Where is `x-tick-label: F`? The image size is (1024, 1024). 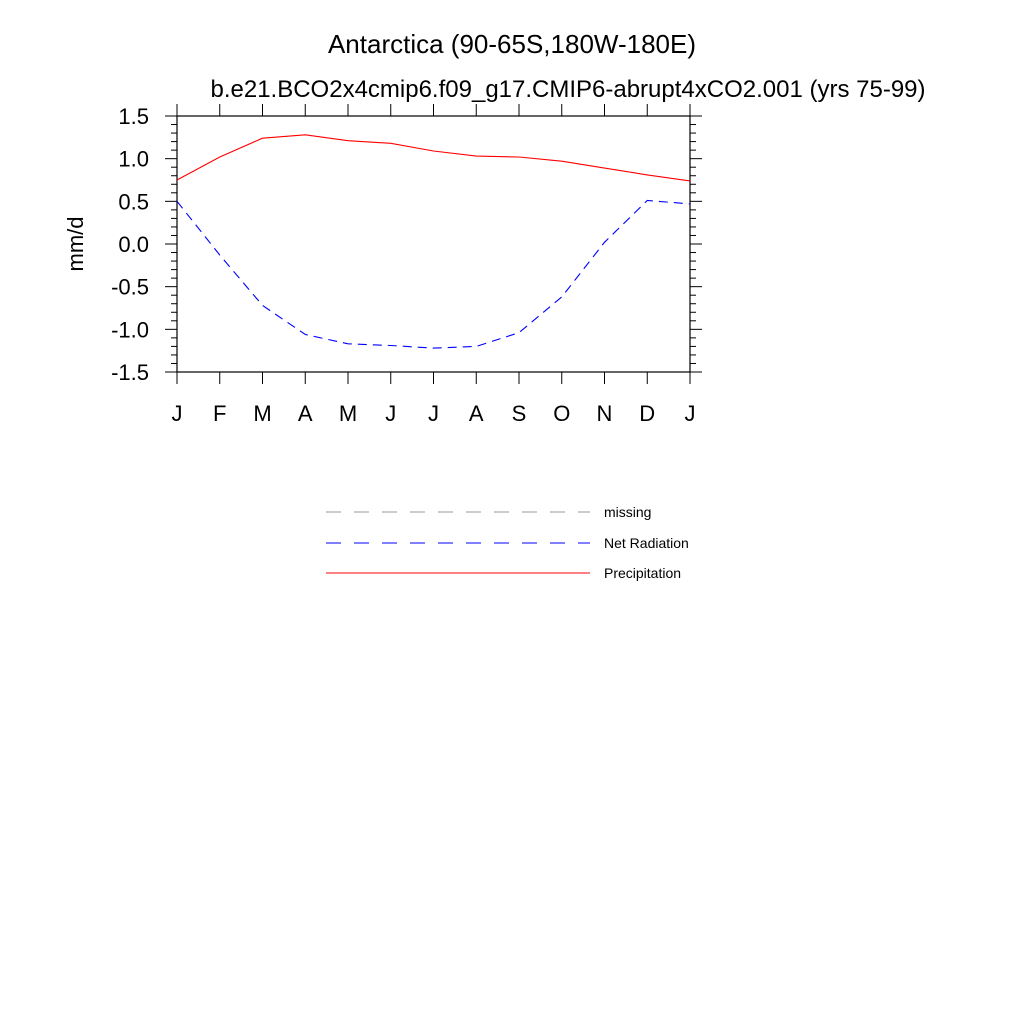 x-tick-label: F is located at coordinates (219, 413).